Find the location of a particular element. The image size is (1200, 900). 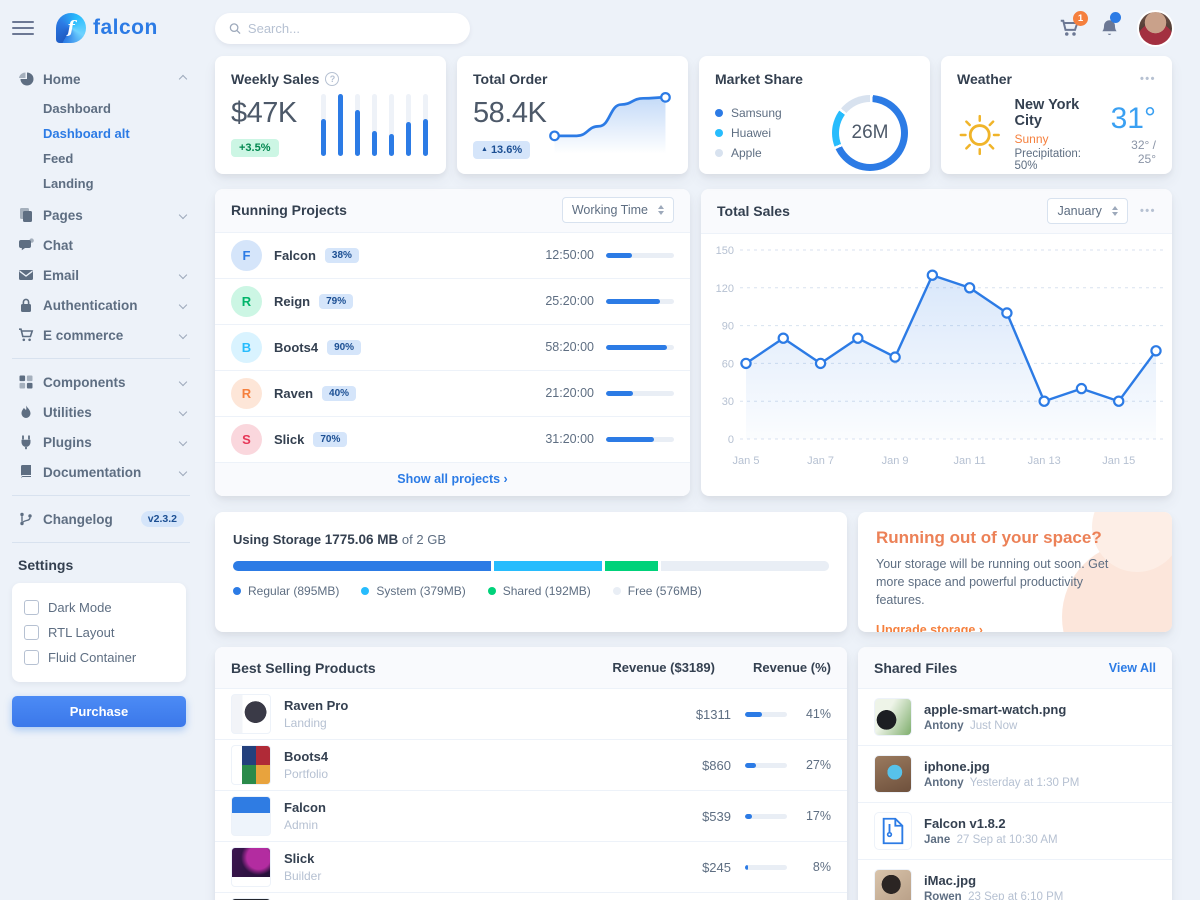

month-select: January is located at coordinates (1087, 211).